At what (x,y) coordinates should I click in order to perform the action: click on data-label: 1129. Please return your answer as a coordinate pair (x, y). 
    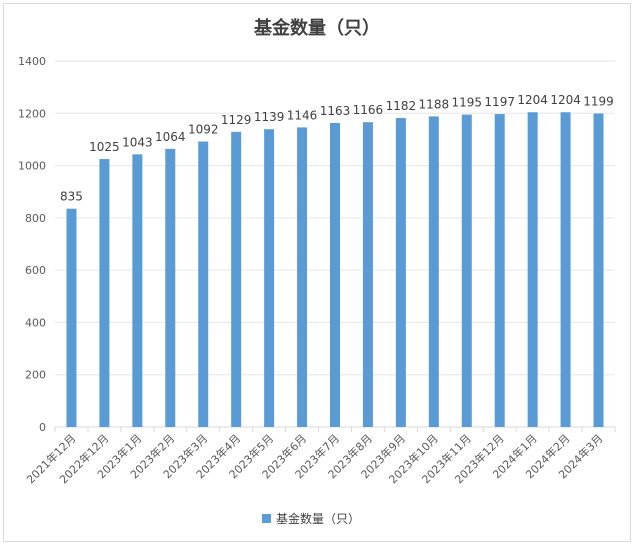
    Looking at the image, I should click on (236, 120).